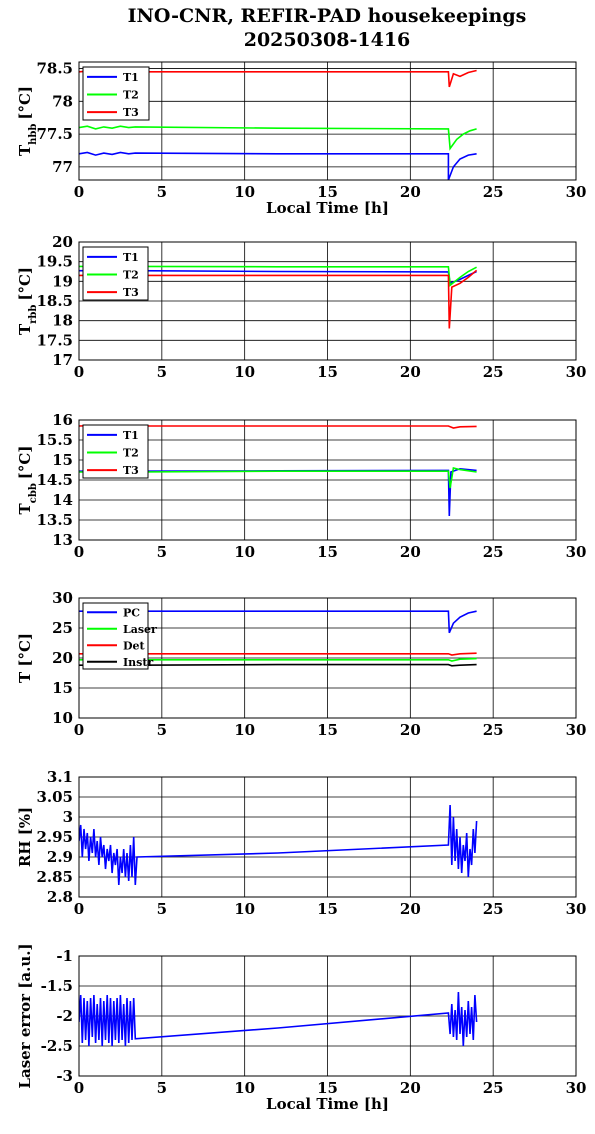  What do you see at coordinates (62, 460) in the screenshot?
I see `y-tick-label: 15` at bounding box center [62, 460].